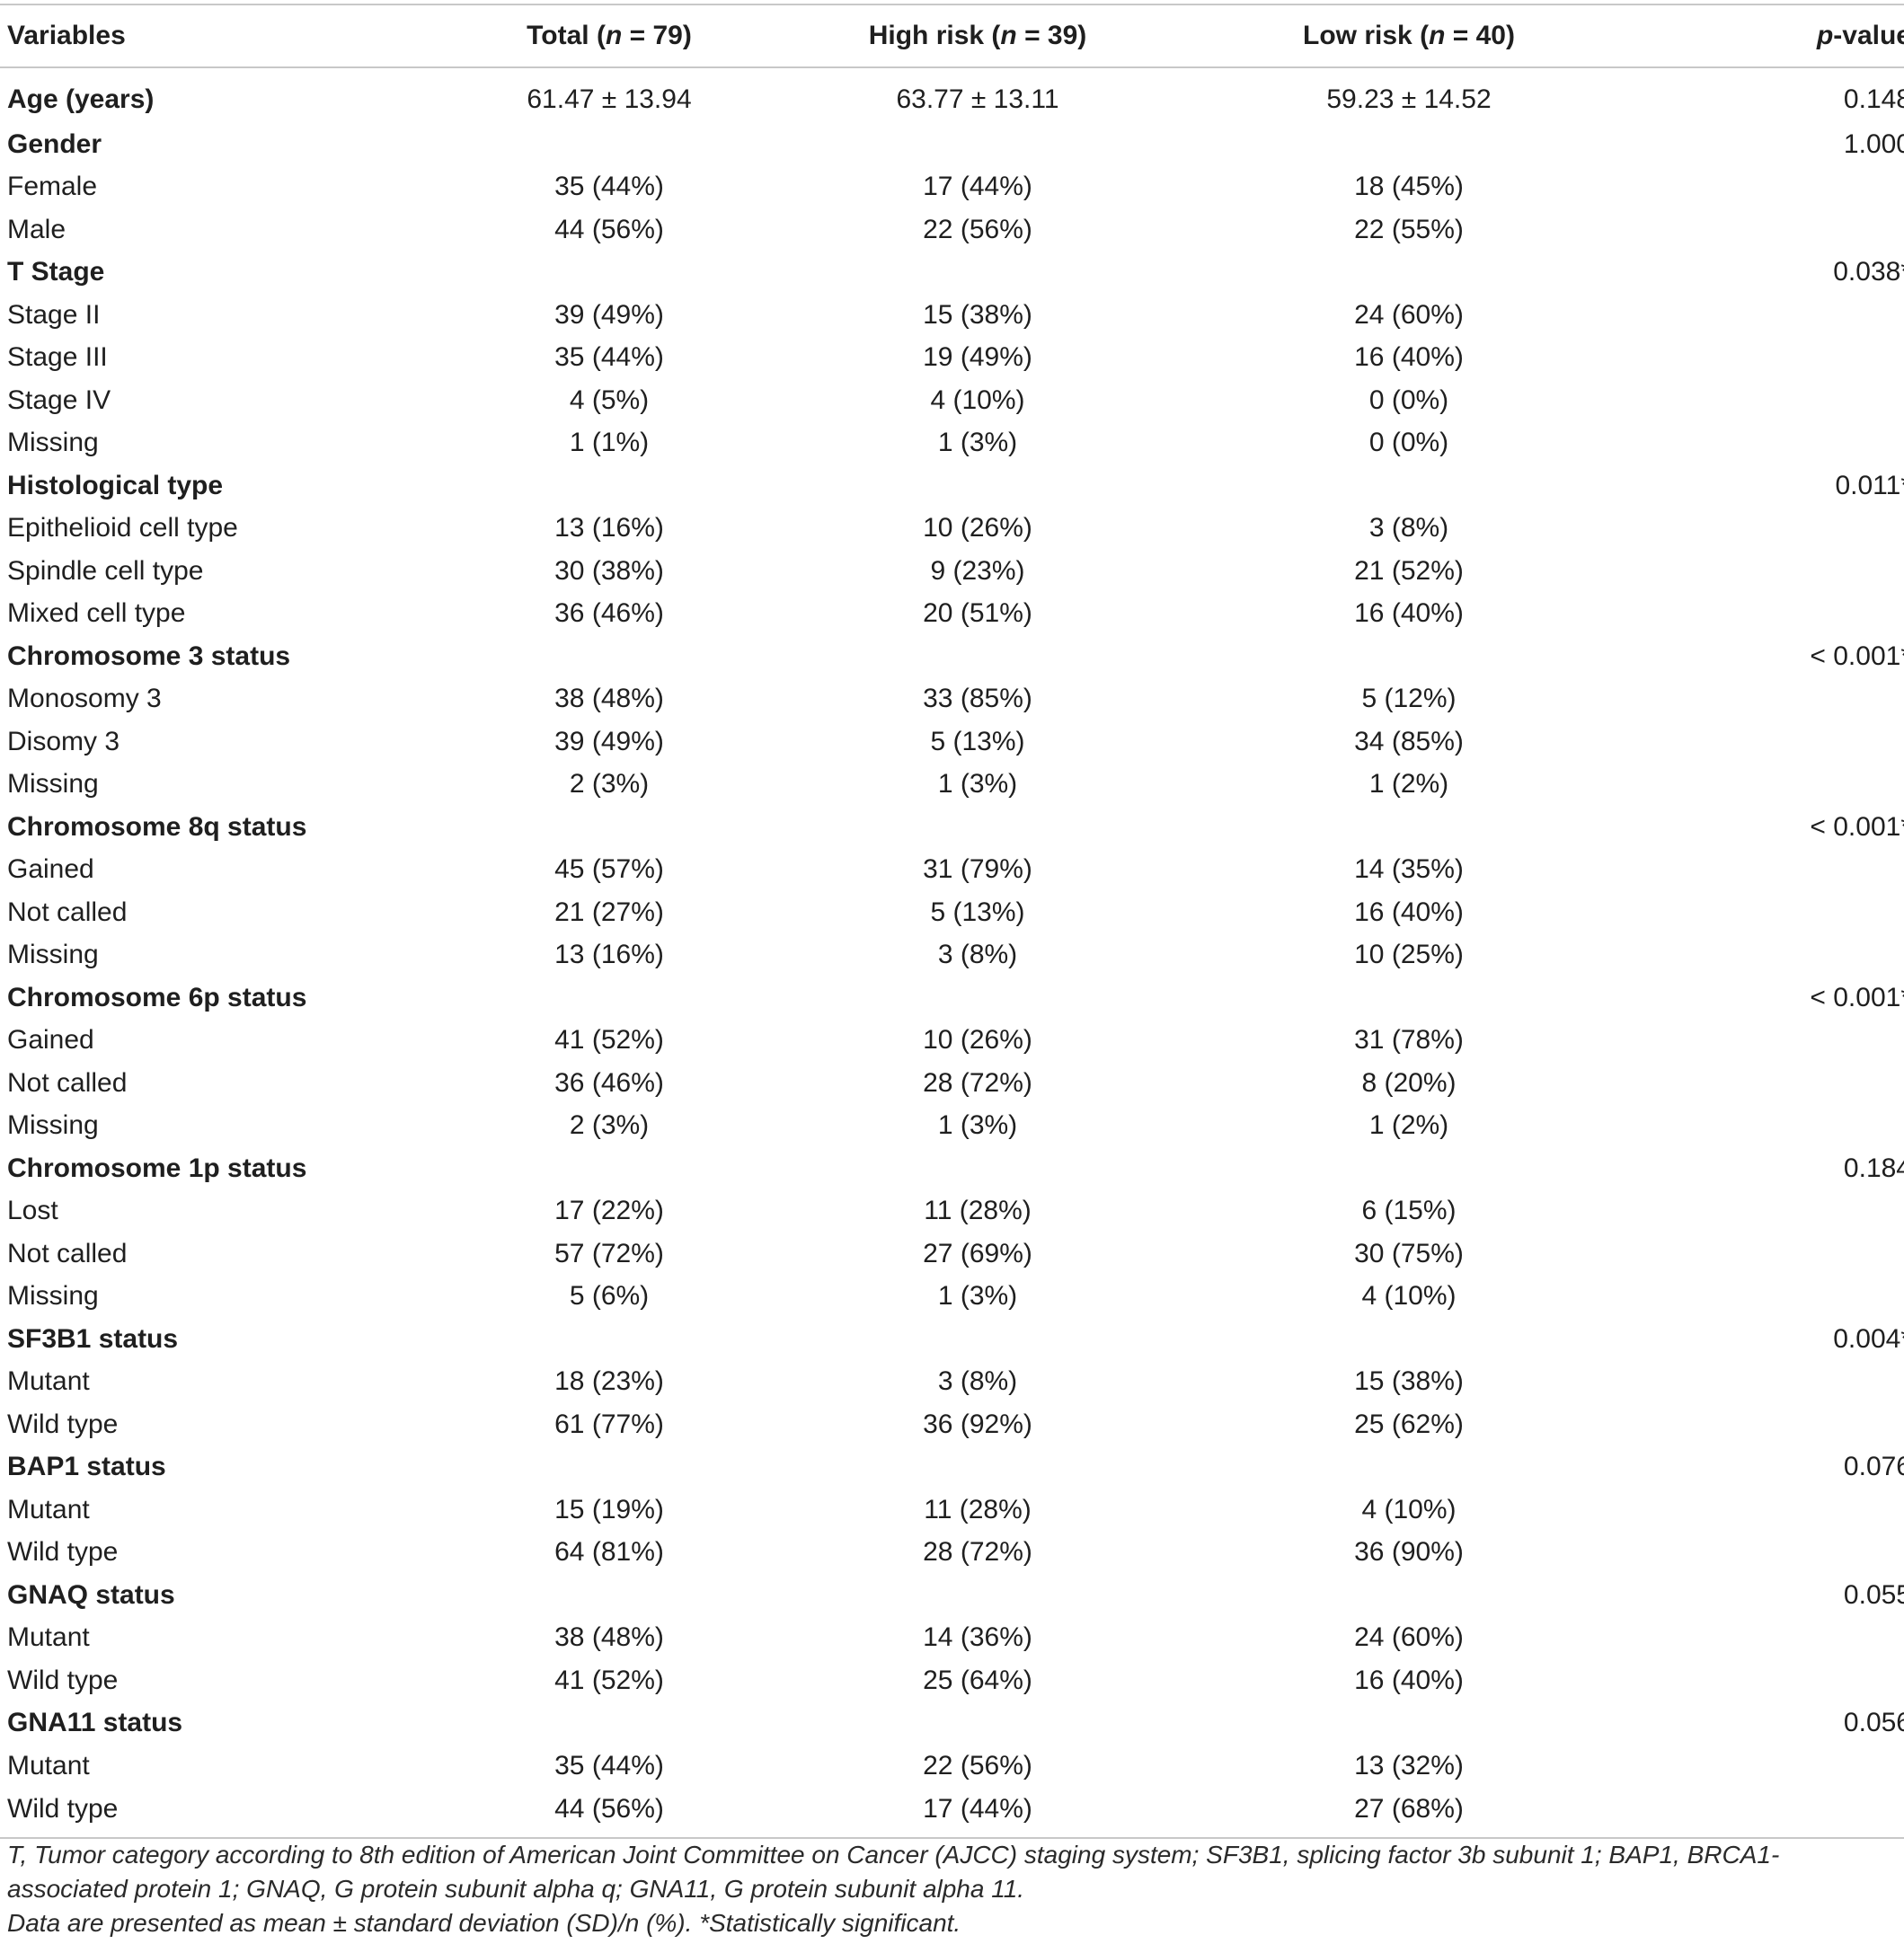 The height and width of the screenshot is (1944, 1904). Describe the element at coordinates (609, 570) in the screenshot. I see `total-cell: 30 (38%)` at that location.